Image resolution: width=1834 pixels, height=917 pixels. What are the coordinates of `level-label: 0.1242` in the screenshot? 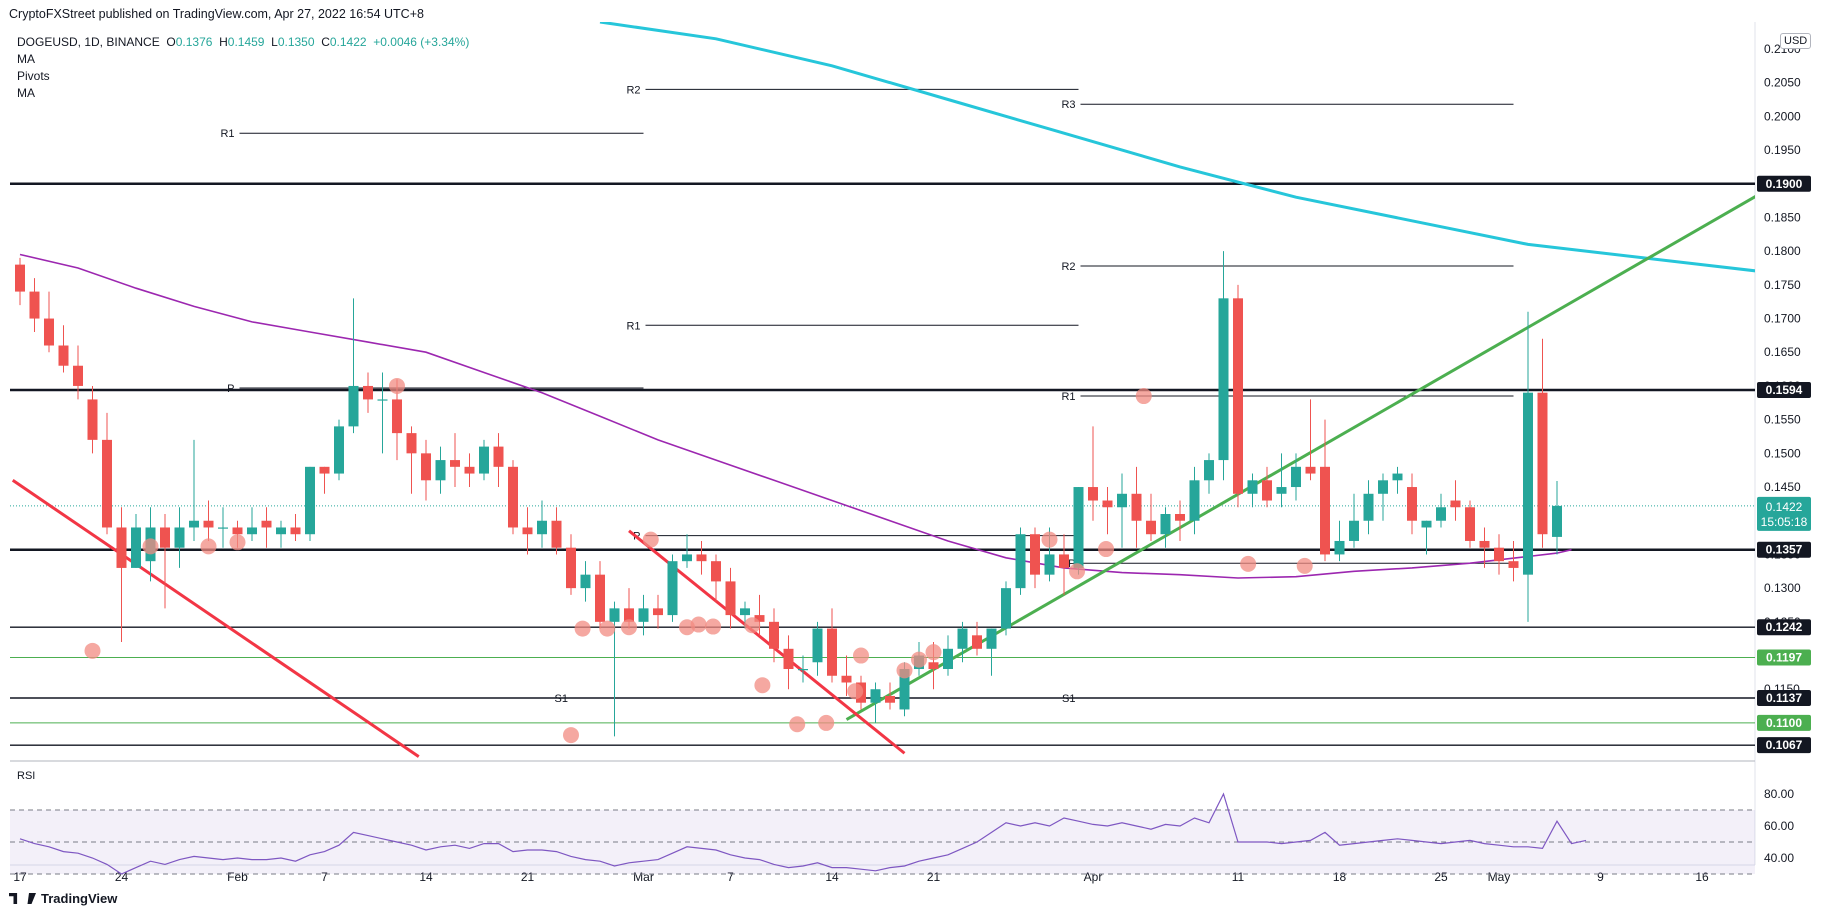 It's located at (1784, 627).